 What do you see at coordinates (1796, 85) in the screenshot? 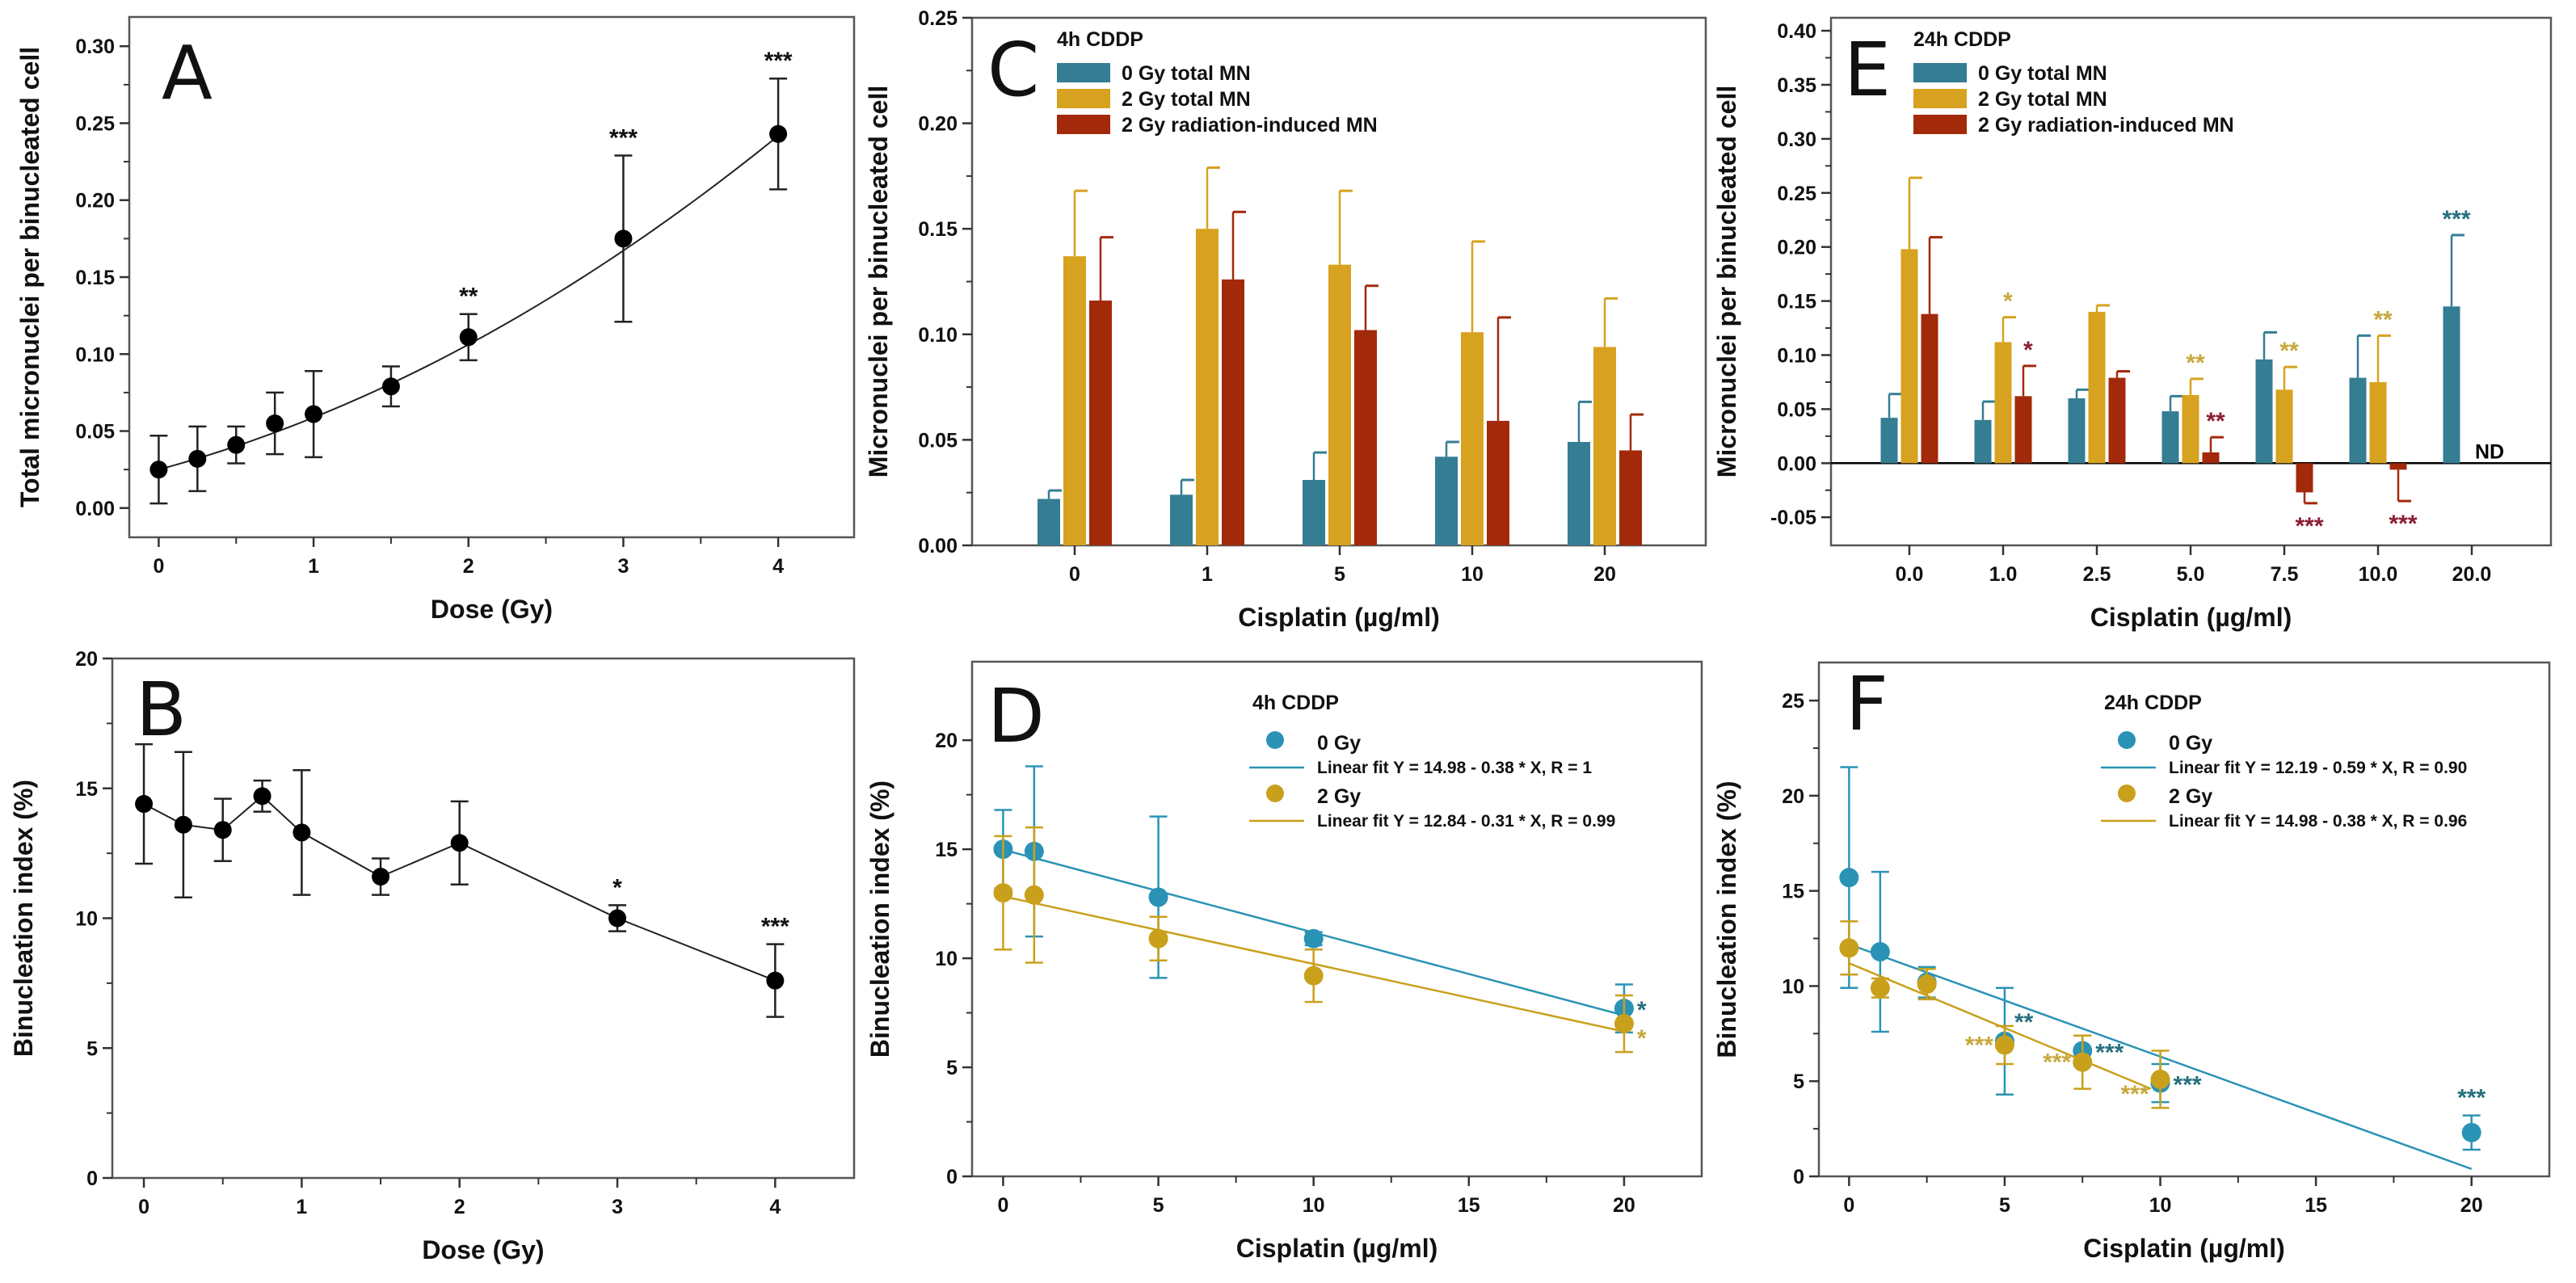
I see `y-tick-label: 0.35` at bounding box center [1796, 85].